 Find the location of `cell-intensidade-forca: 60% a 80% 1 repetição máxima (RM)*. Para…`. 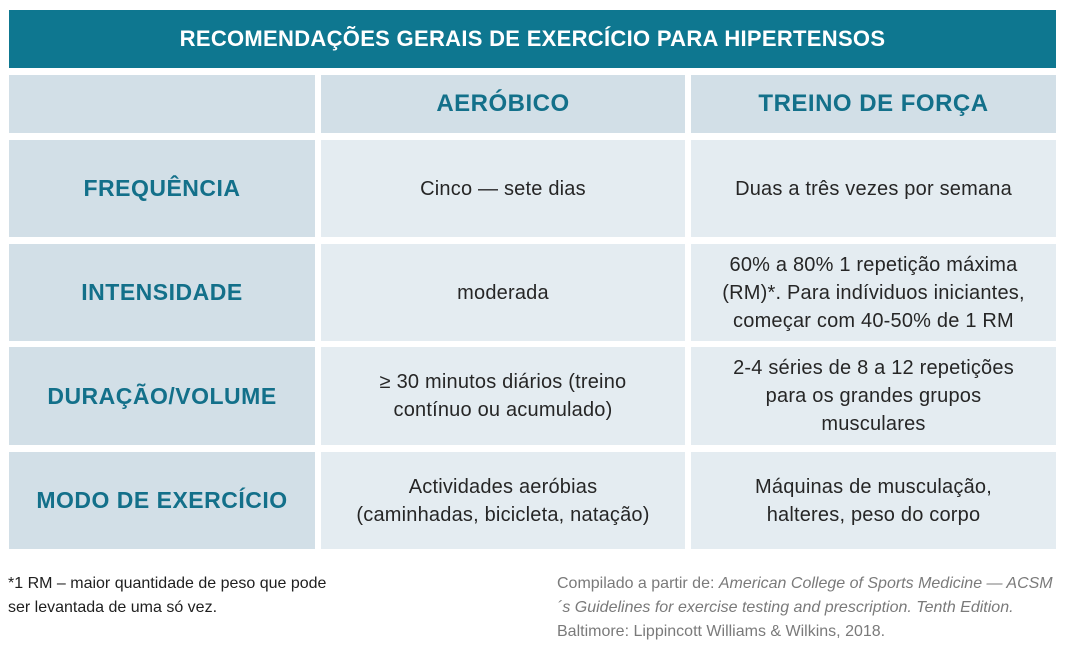

cell-intensidade-forca: 60% a 80% 1 repetição máxima (RM)*. Para… is located at coordinates (873, 292).